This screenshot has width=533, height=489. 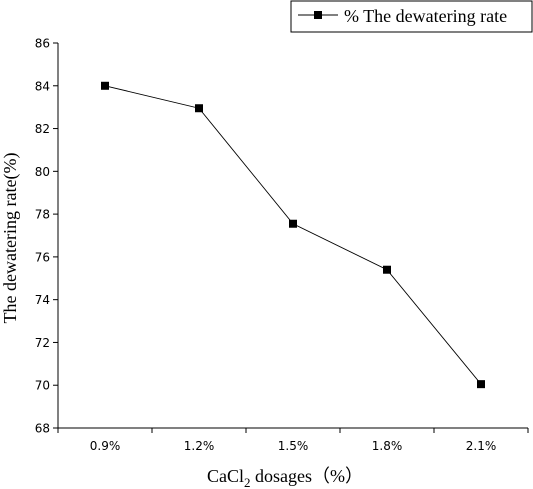 What do you see at coordinates (42, 215) in the screenshot?
I see `y-tick-label: 78` at bounding box center [42, 215].